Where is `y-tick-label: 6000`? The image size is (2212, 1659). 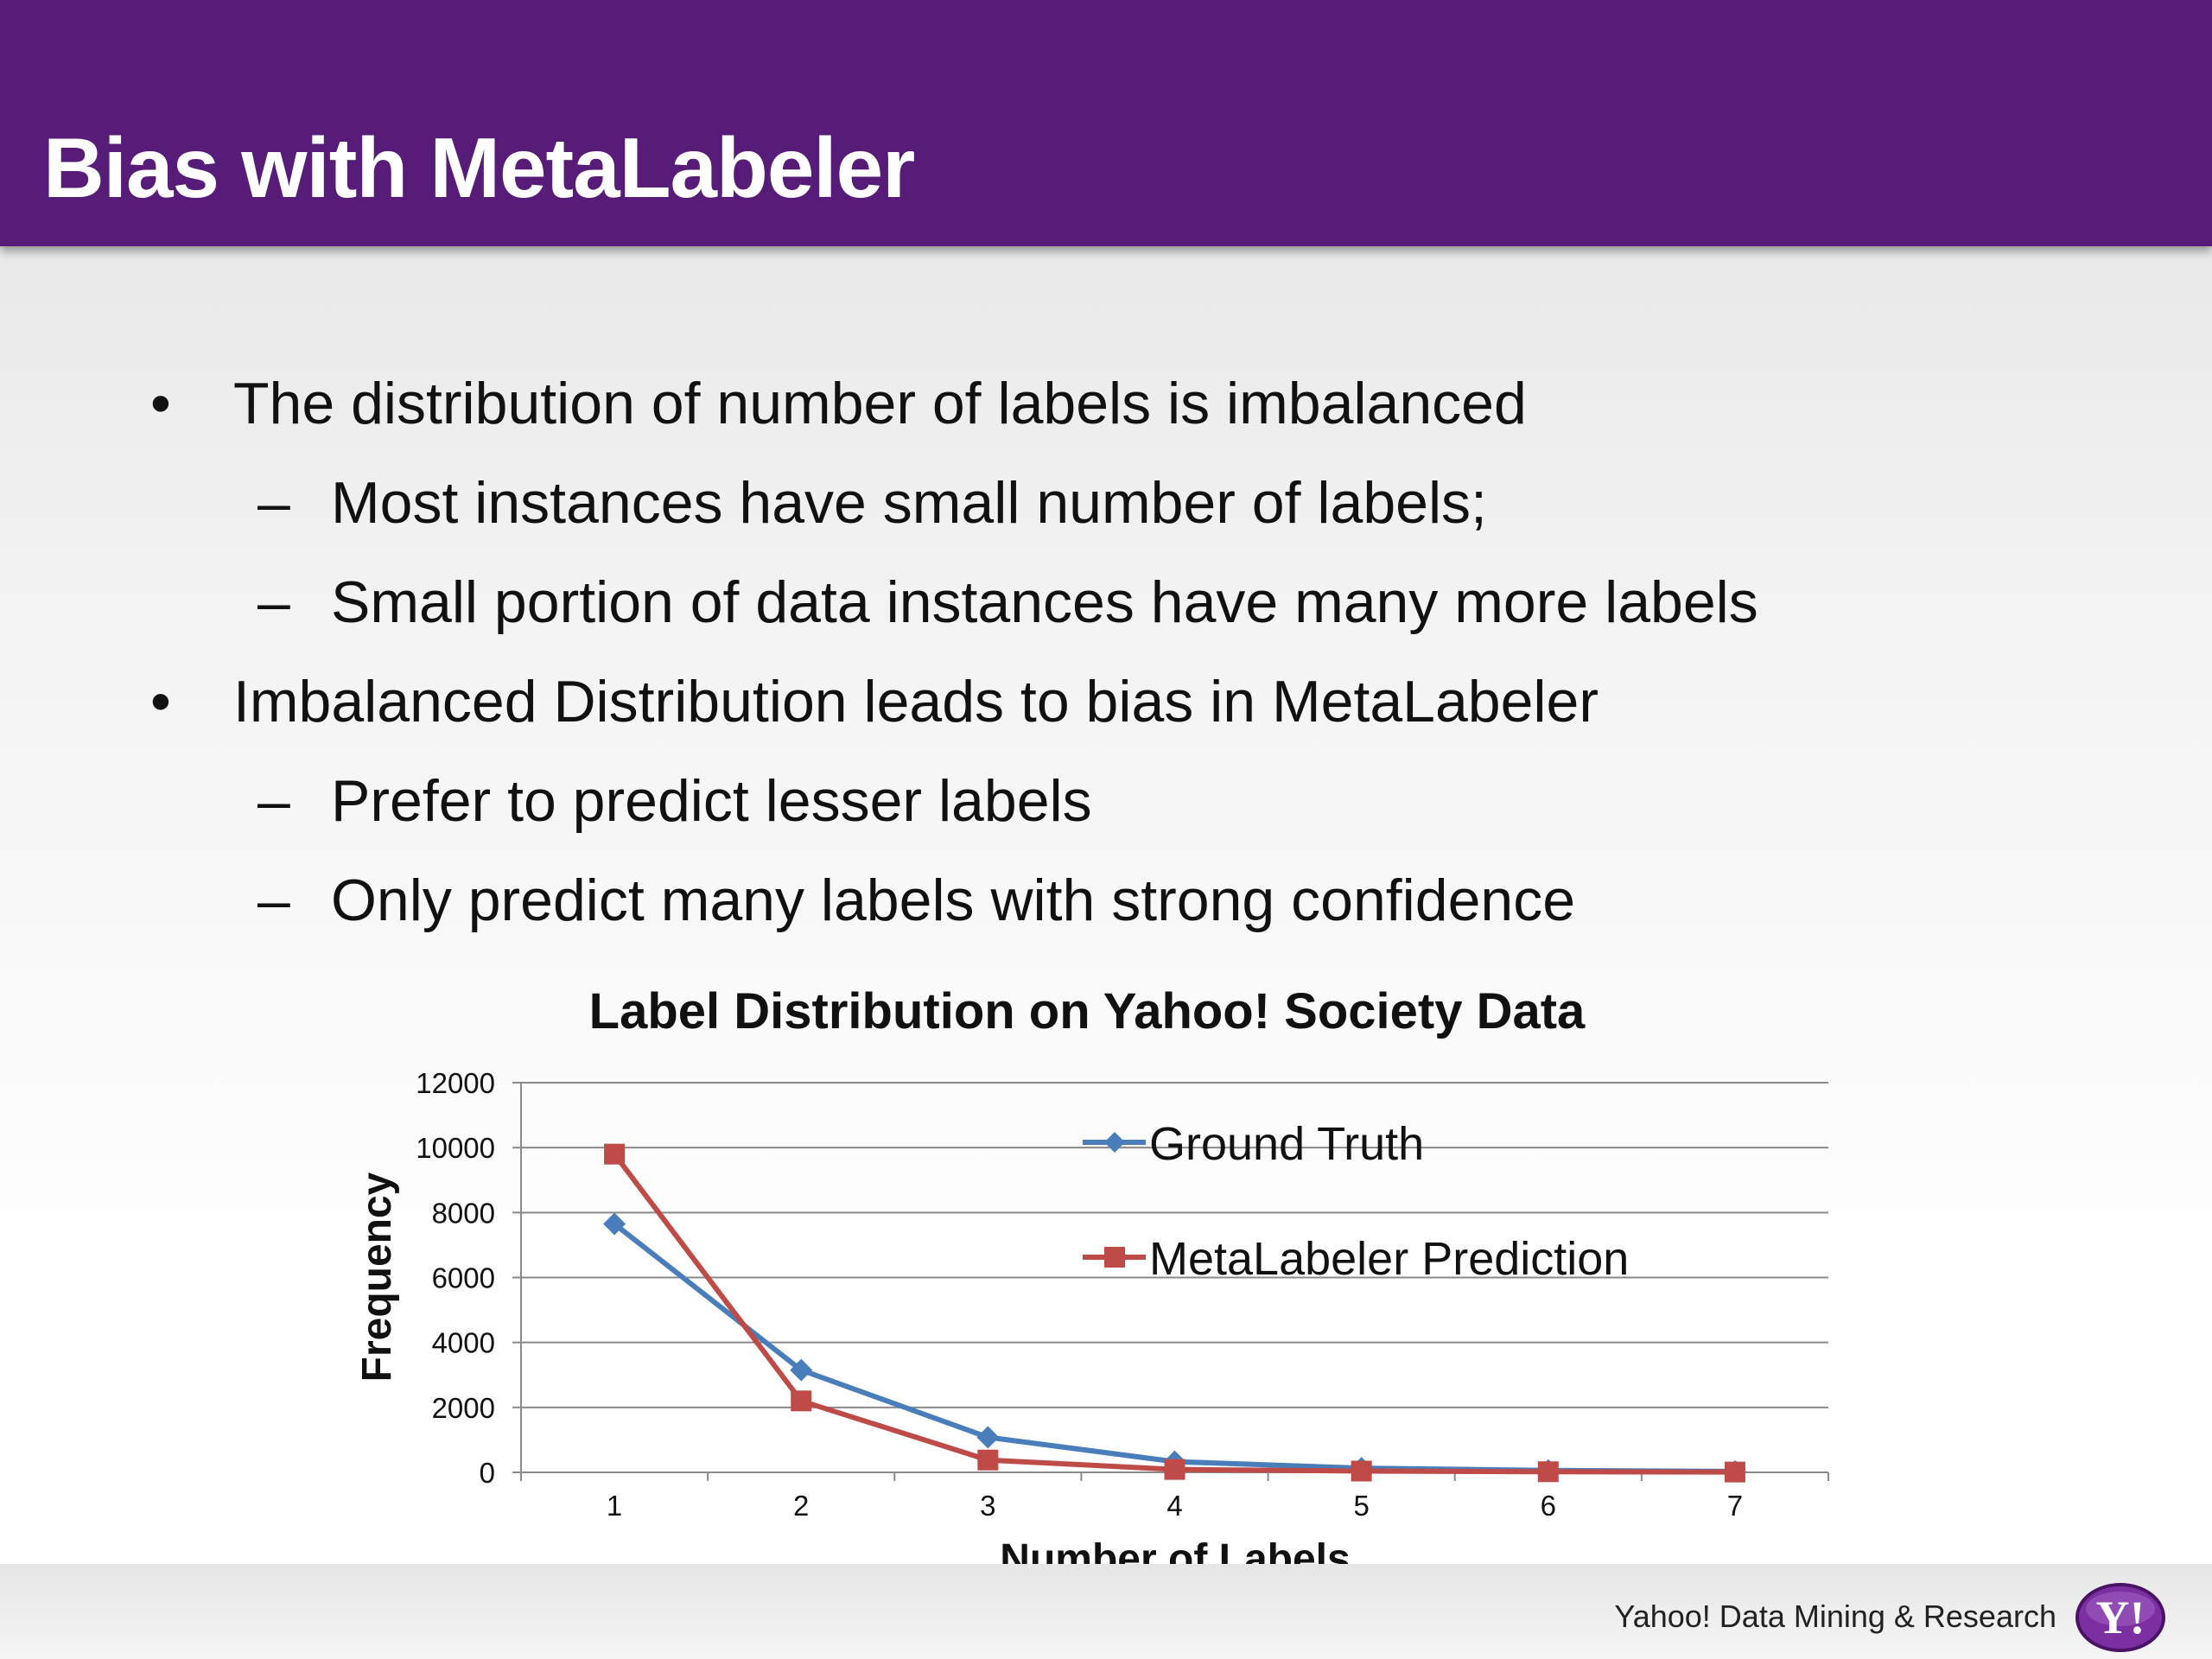 y-tick-label: 6000 is located at coordinates (463, 1278).